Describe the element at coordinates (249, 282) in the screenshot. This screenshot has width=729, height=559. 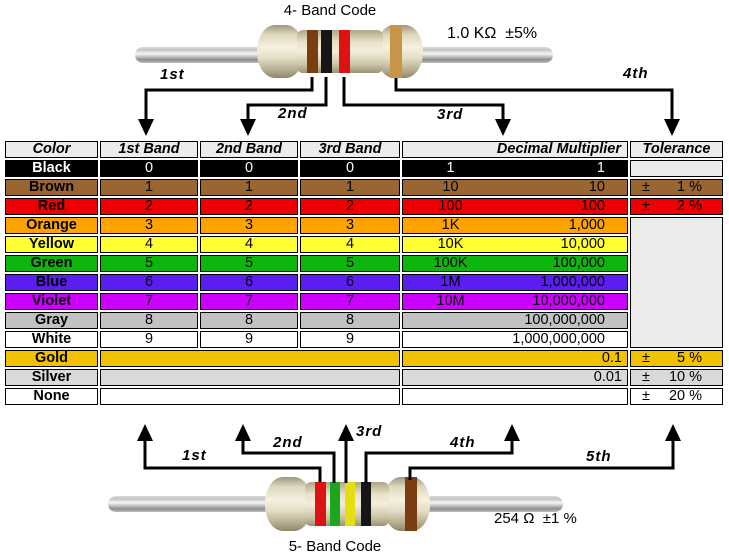
I see `band2-digit-cell: 6` at that location.